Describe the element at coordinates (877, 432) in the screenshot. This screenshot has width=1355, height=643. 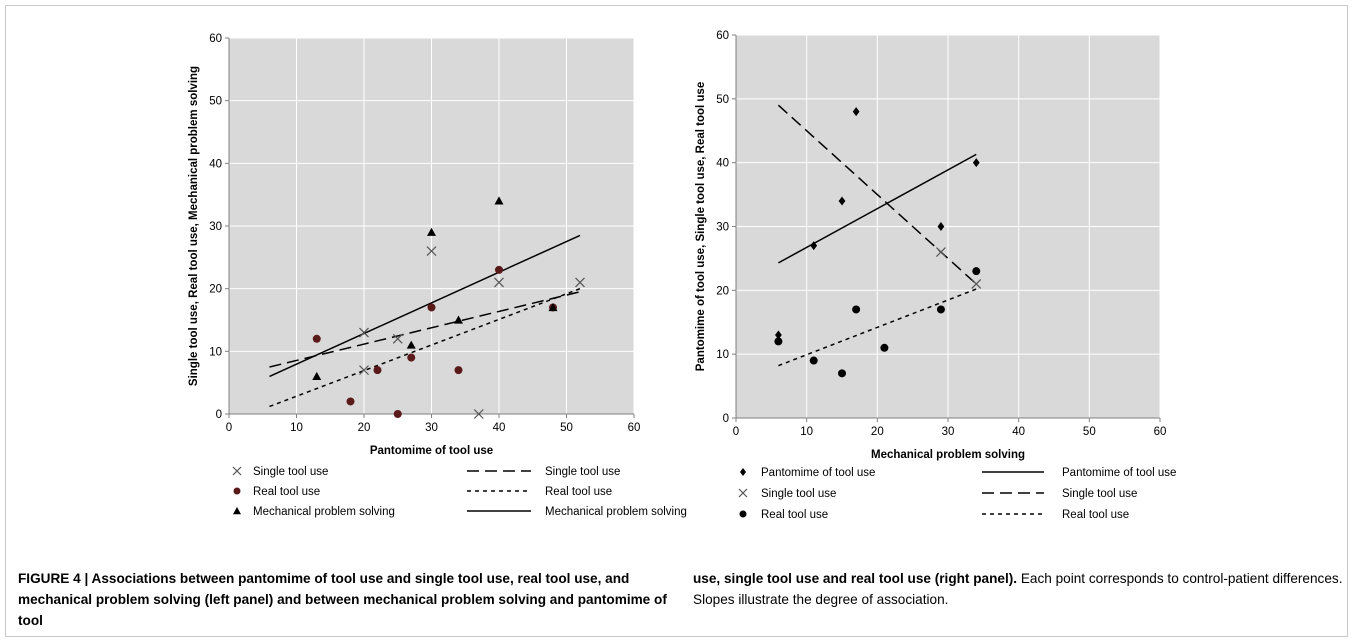
I see `right-xtick-label-2: 20` at that location.